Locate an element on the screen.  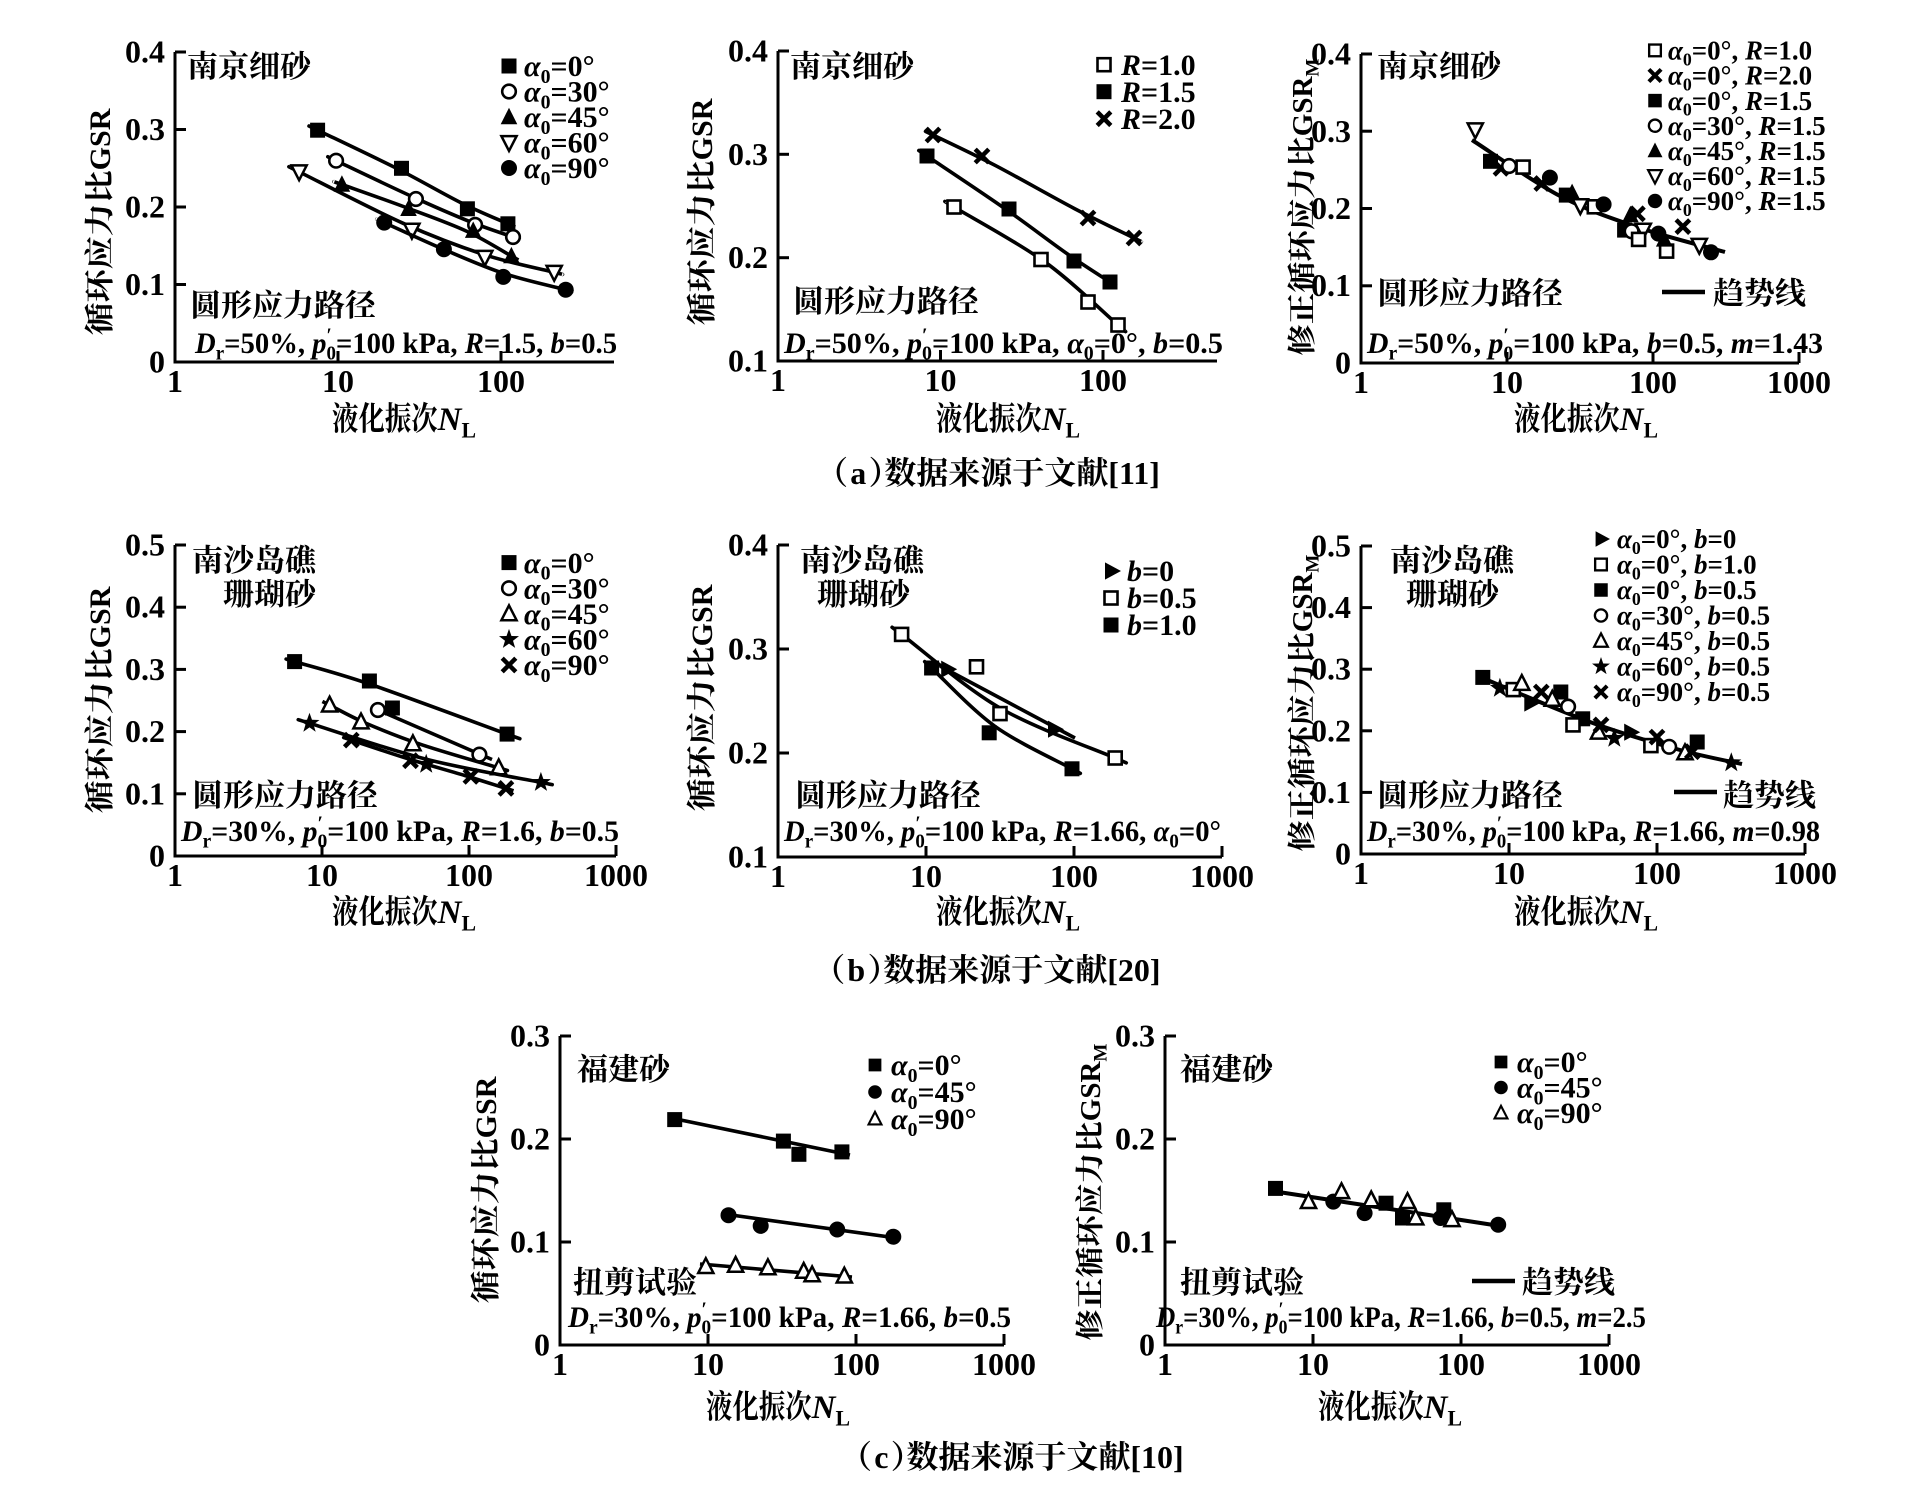
svg-text: 0.1 is located at coordinates (1331, 285).